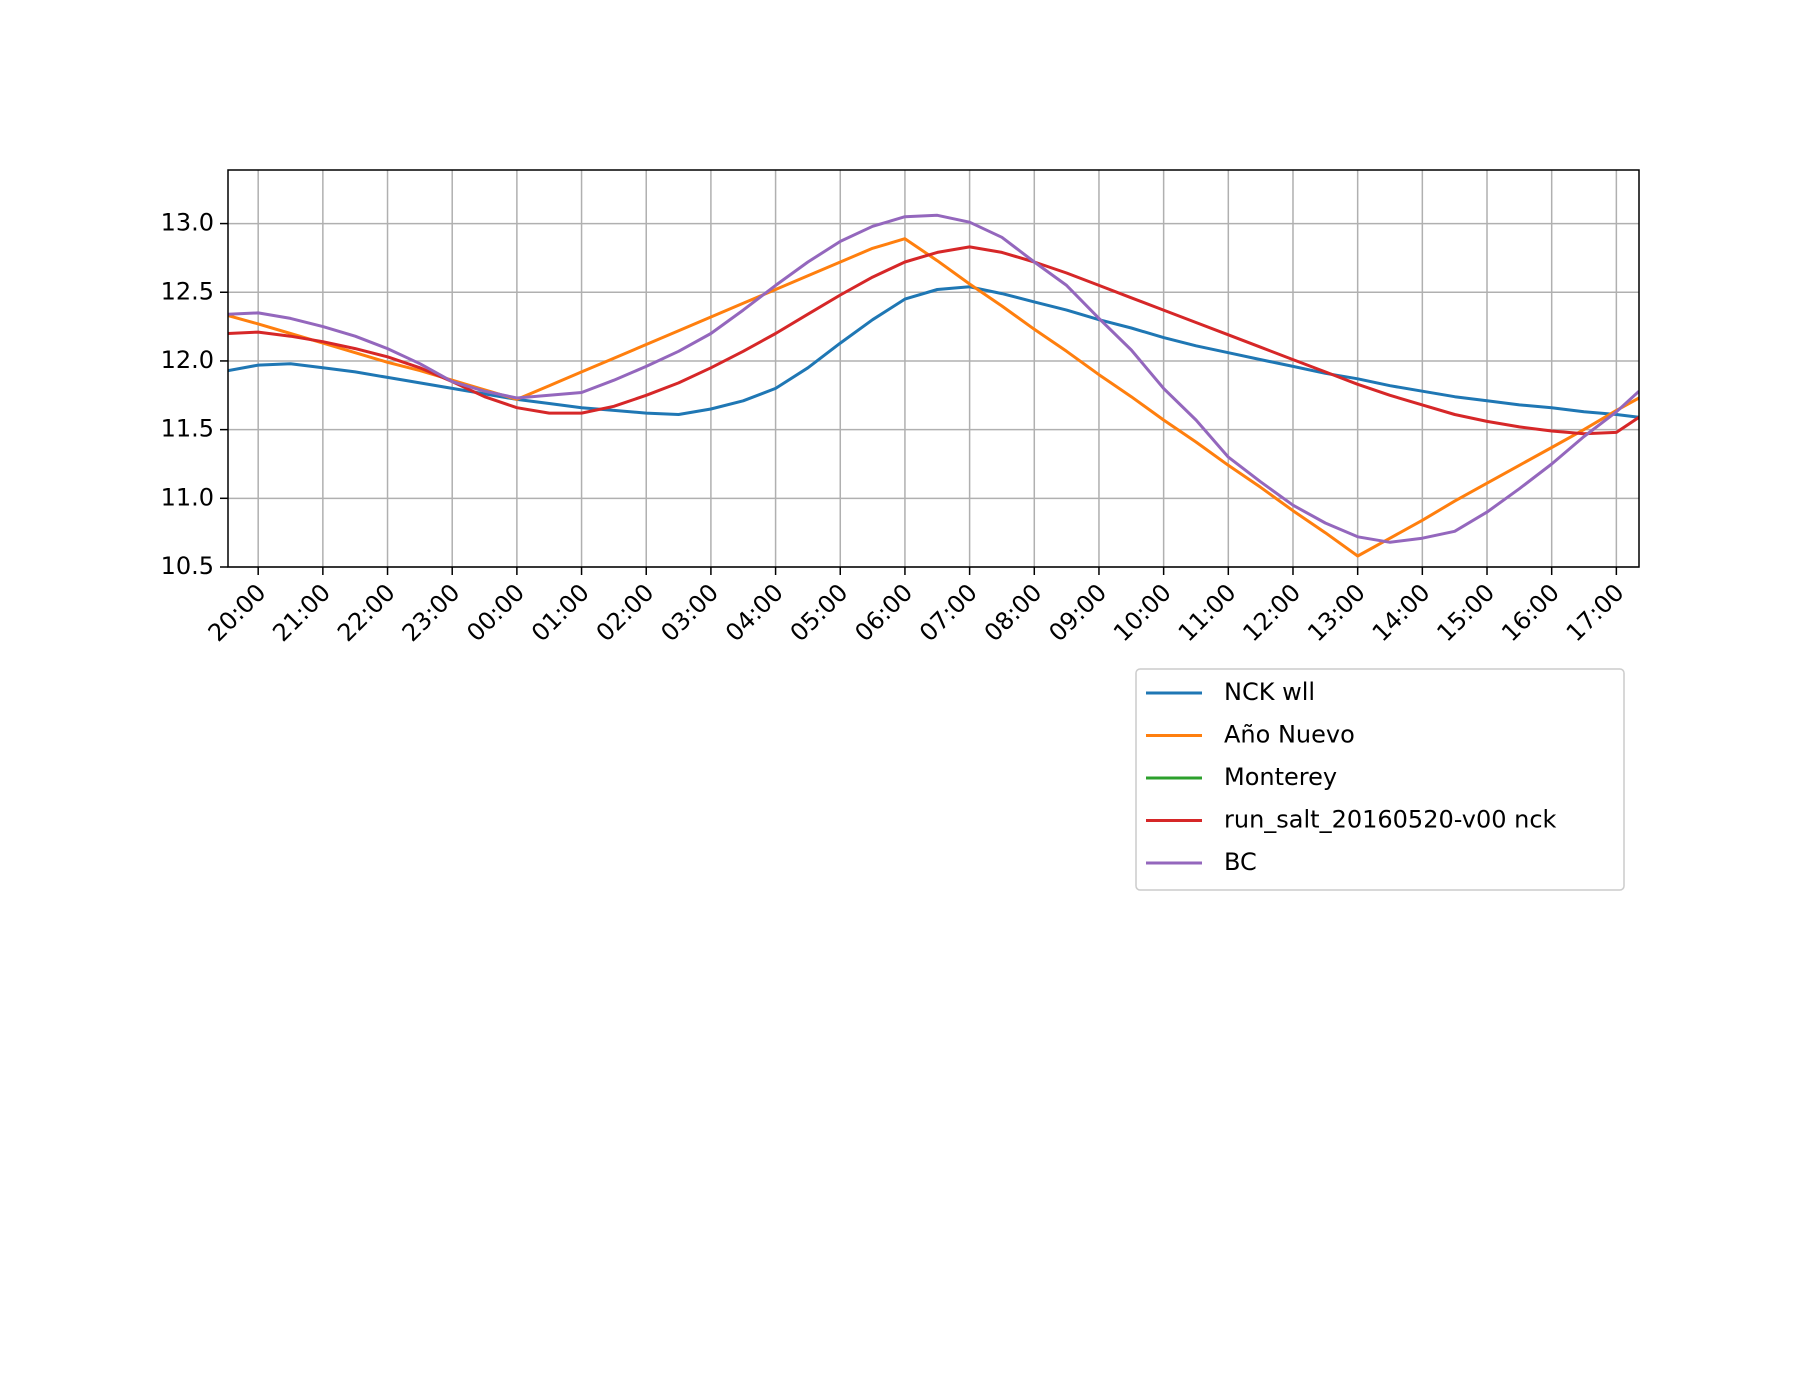 The width and height of the screenshot is (1800, 1400). What do you see at coordinates (301, 612) in the screenshot?
I see `x-tick-label: 21:00` at bounding box center [301, 612].